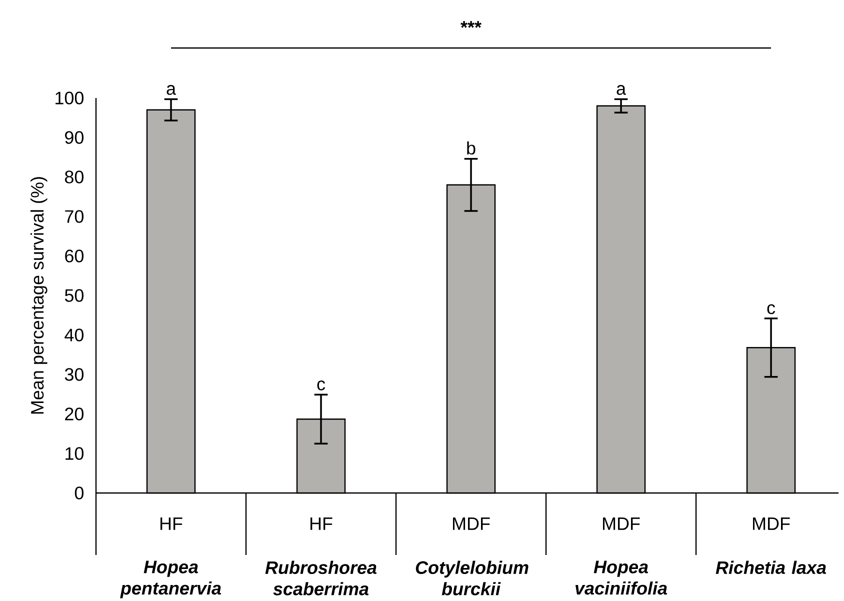 The width and height of the screenshot is (844, 601). What do you see at coordinates (74, 177) in the screenshot?
I see `y-tick-label: 80` at bounding box center [74, 177].